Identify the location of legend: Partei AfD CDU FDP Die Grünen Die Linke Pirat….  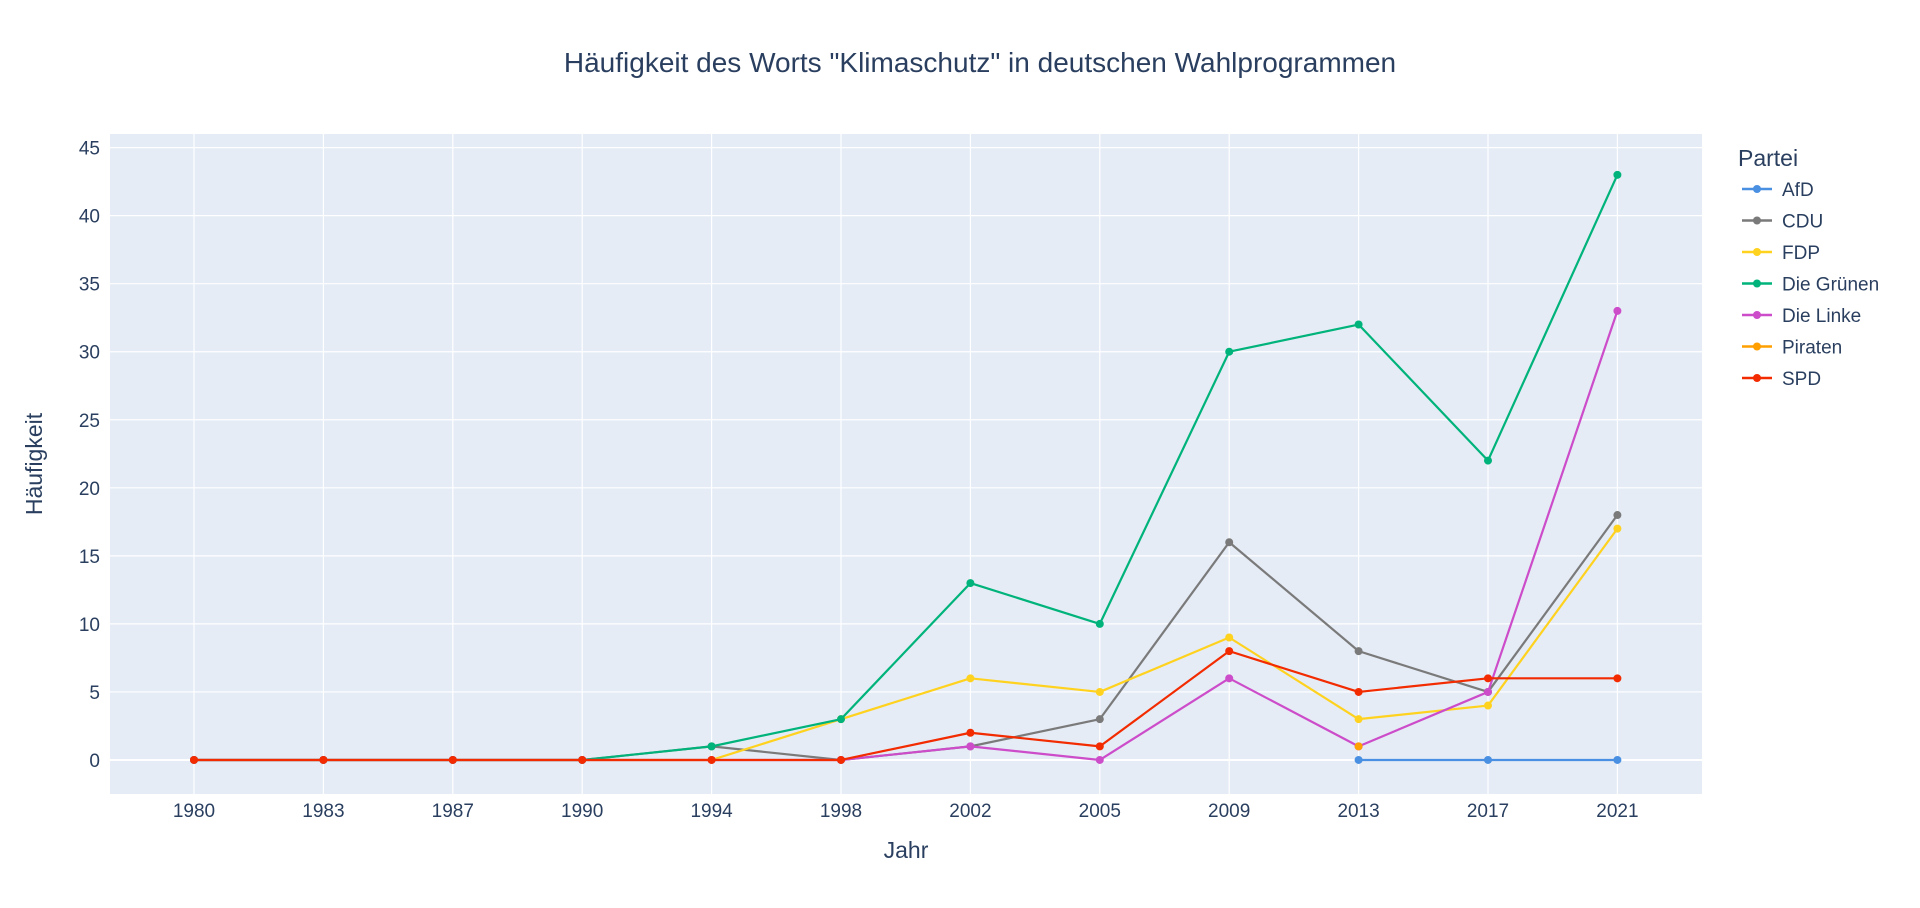
(1808, 267).